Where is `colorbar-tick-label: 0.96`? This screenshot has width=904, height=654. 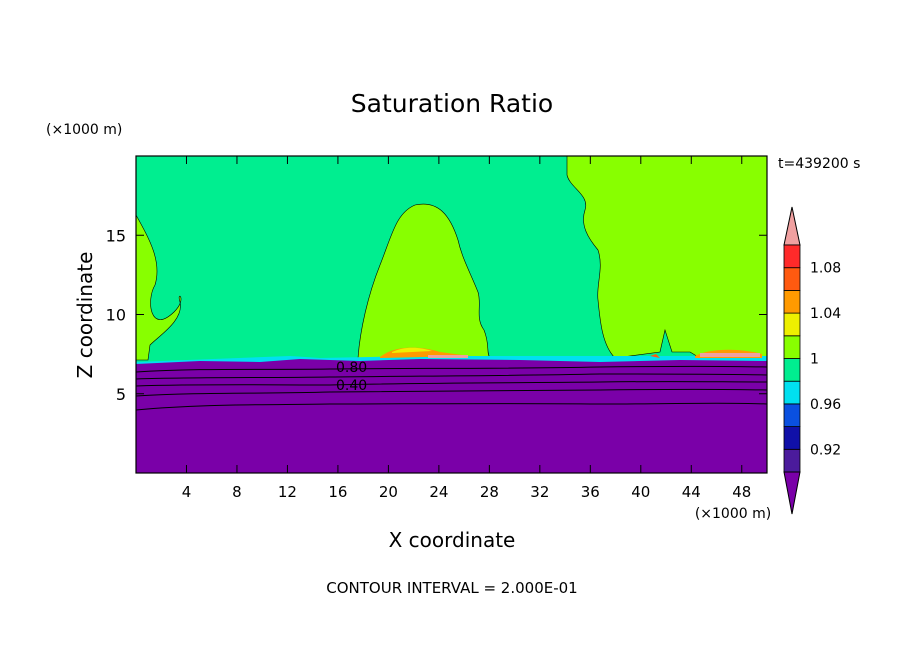 colorbar-tick-label: 0.96 is located at coordinates (825, 405).